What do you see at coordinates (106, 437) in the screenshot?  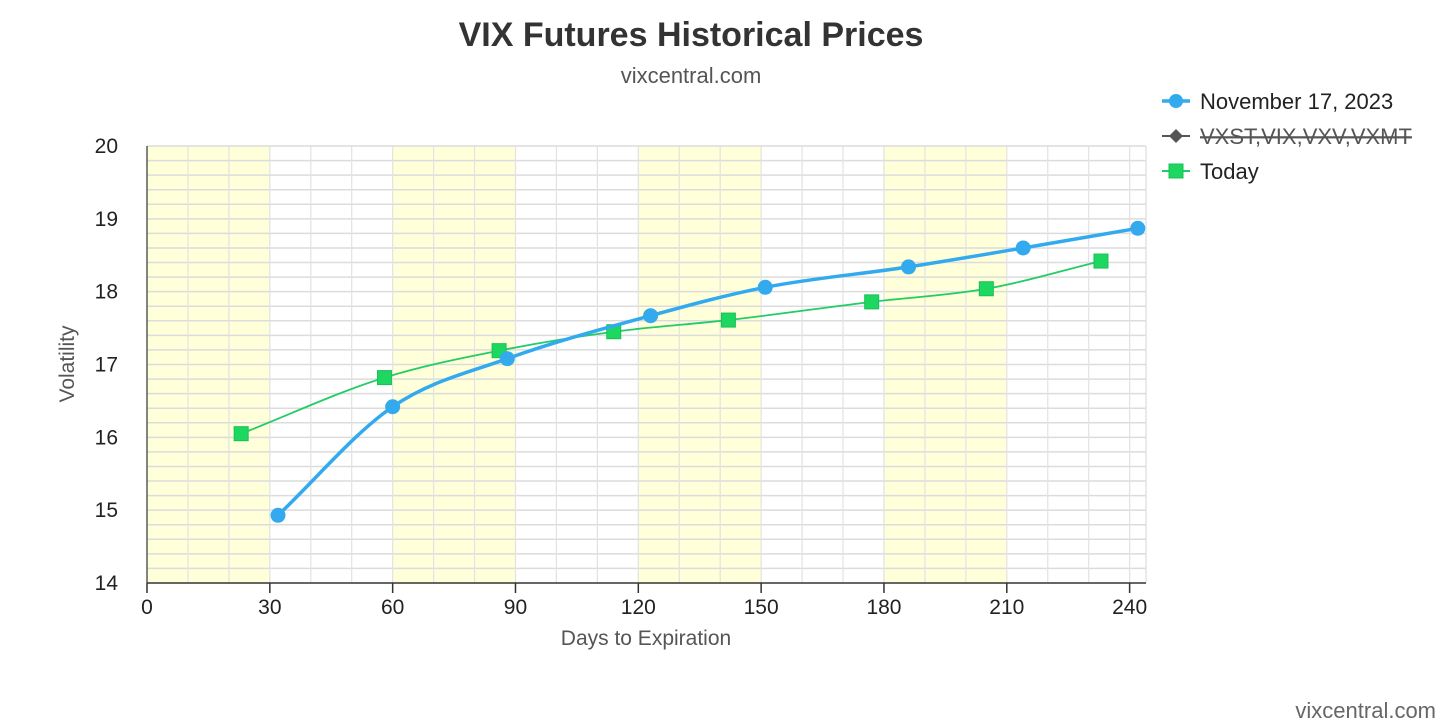 I see `y-tick-label: 16` at bounding box center [106, 437].